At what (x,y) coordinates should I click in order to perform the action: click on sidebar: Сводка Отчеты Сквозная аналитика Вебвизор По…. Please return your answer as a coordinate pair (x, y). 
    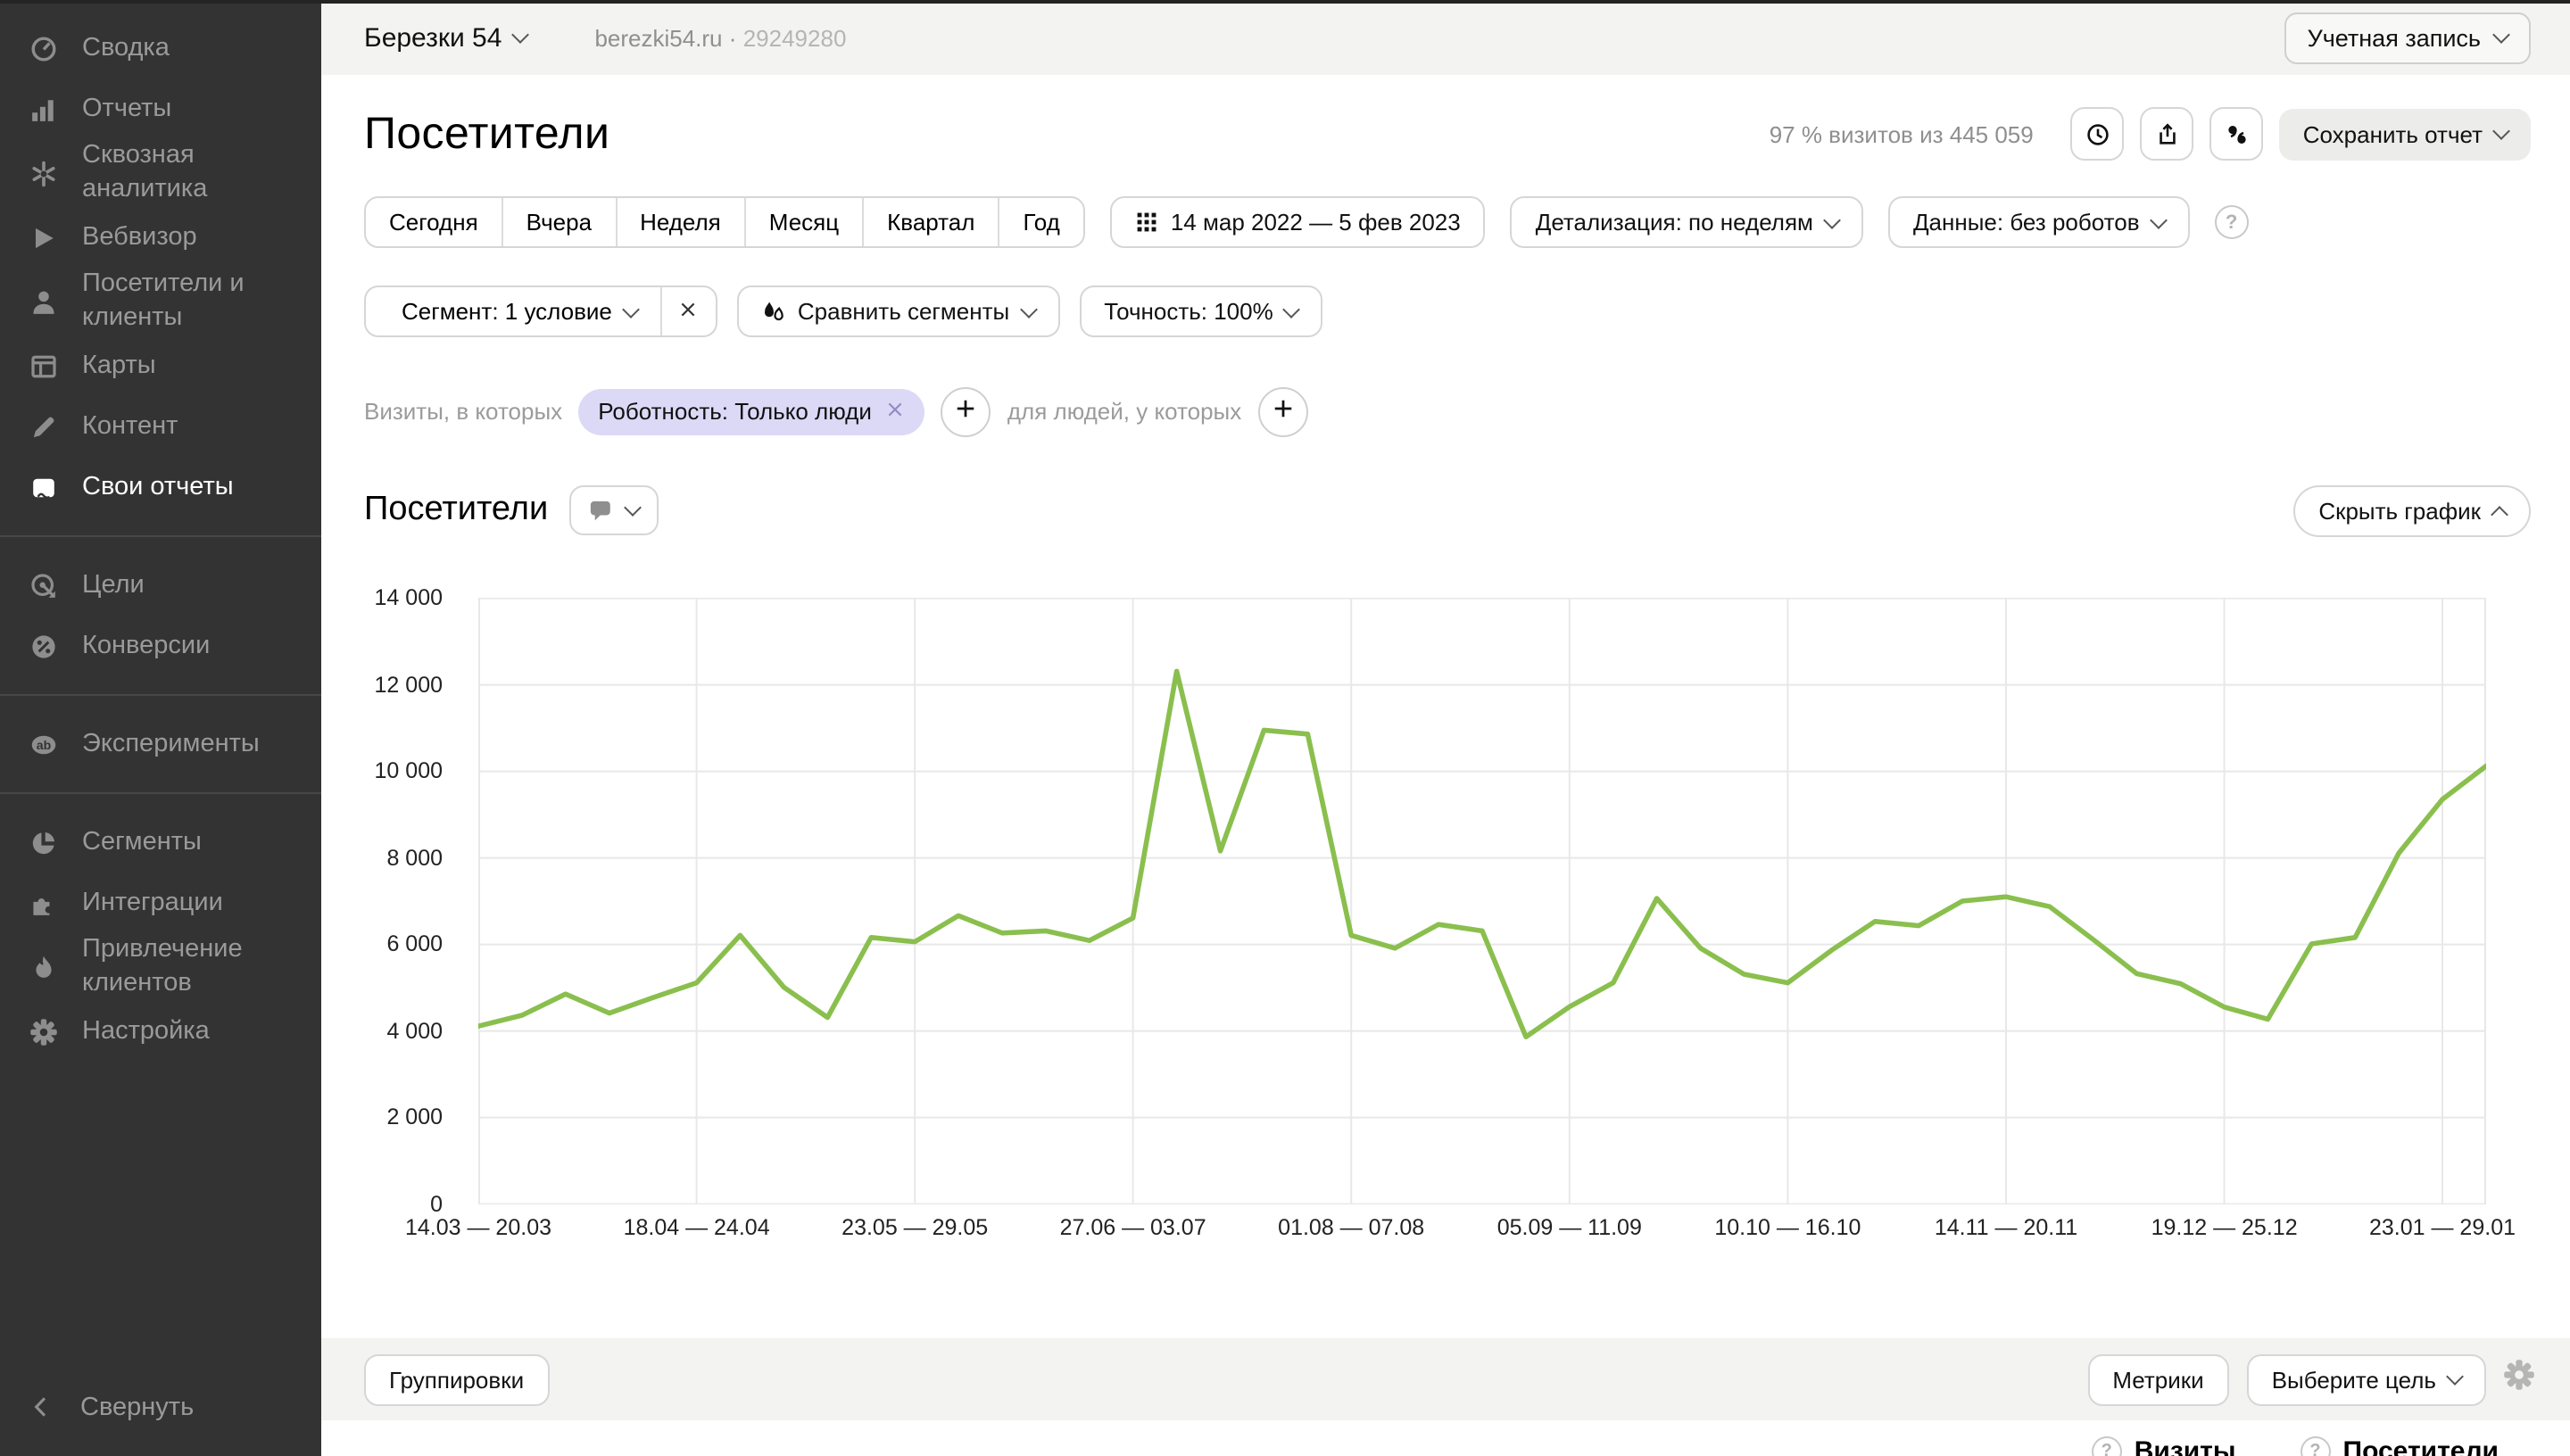
    Looking at the image, I should click on (161, 728).